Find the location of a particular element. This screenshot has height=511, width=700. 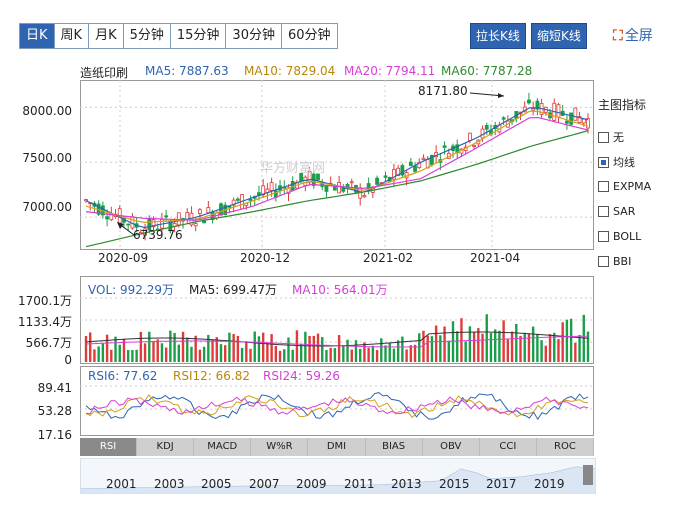

tab-30min: 30分钟 is located at coordinates (254, 36).